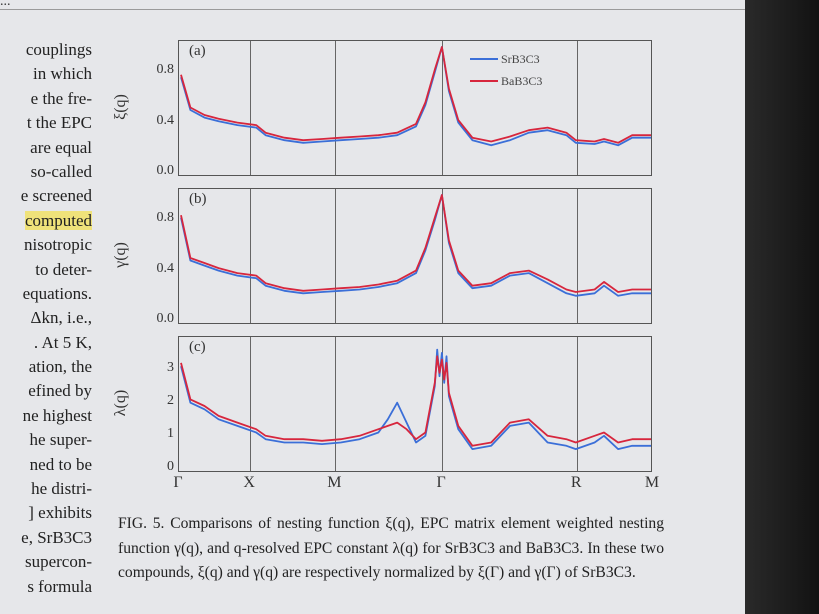  I want to click on left-text-span: supercon-, so click(58, 562).